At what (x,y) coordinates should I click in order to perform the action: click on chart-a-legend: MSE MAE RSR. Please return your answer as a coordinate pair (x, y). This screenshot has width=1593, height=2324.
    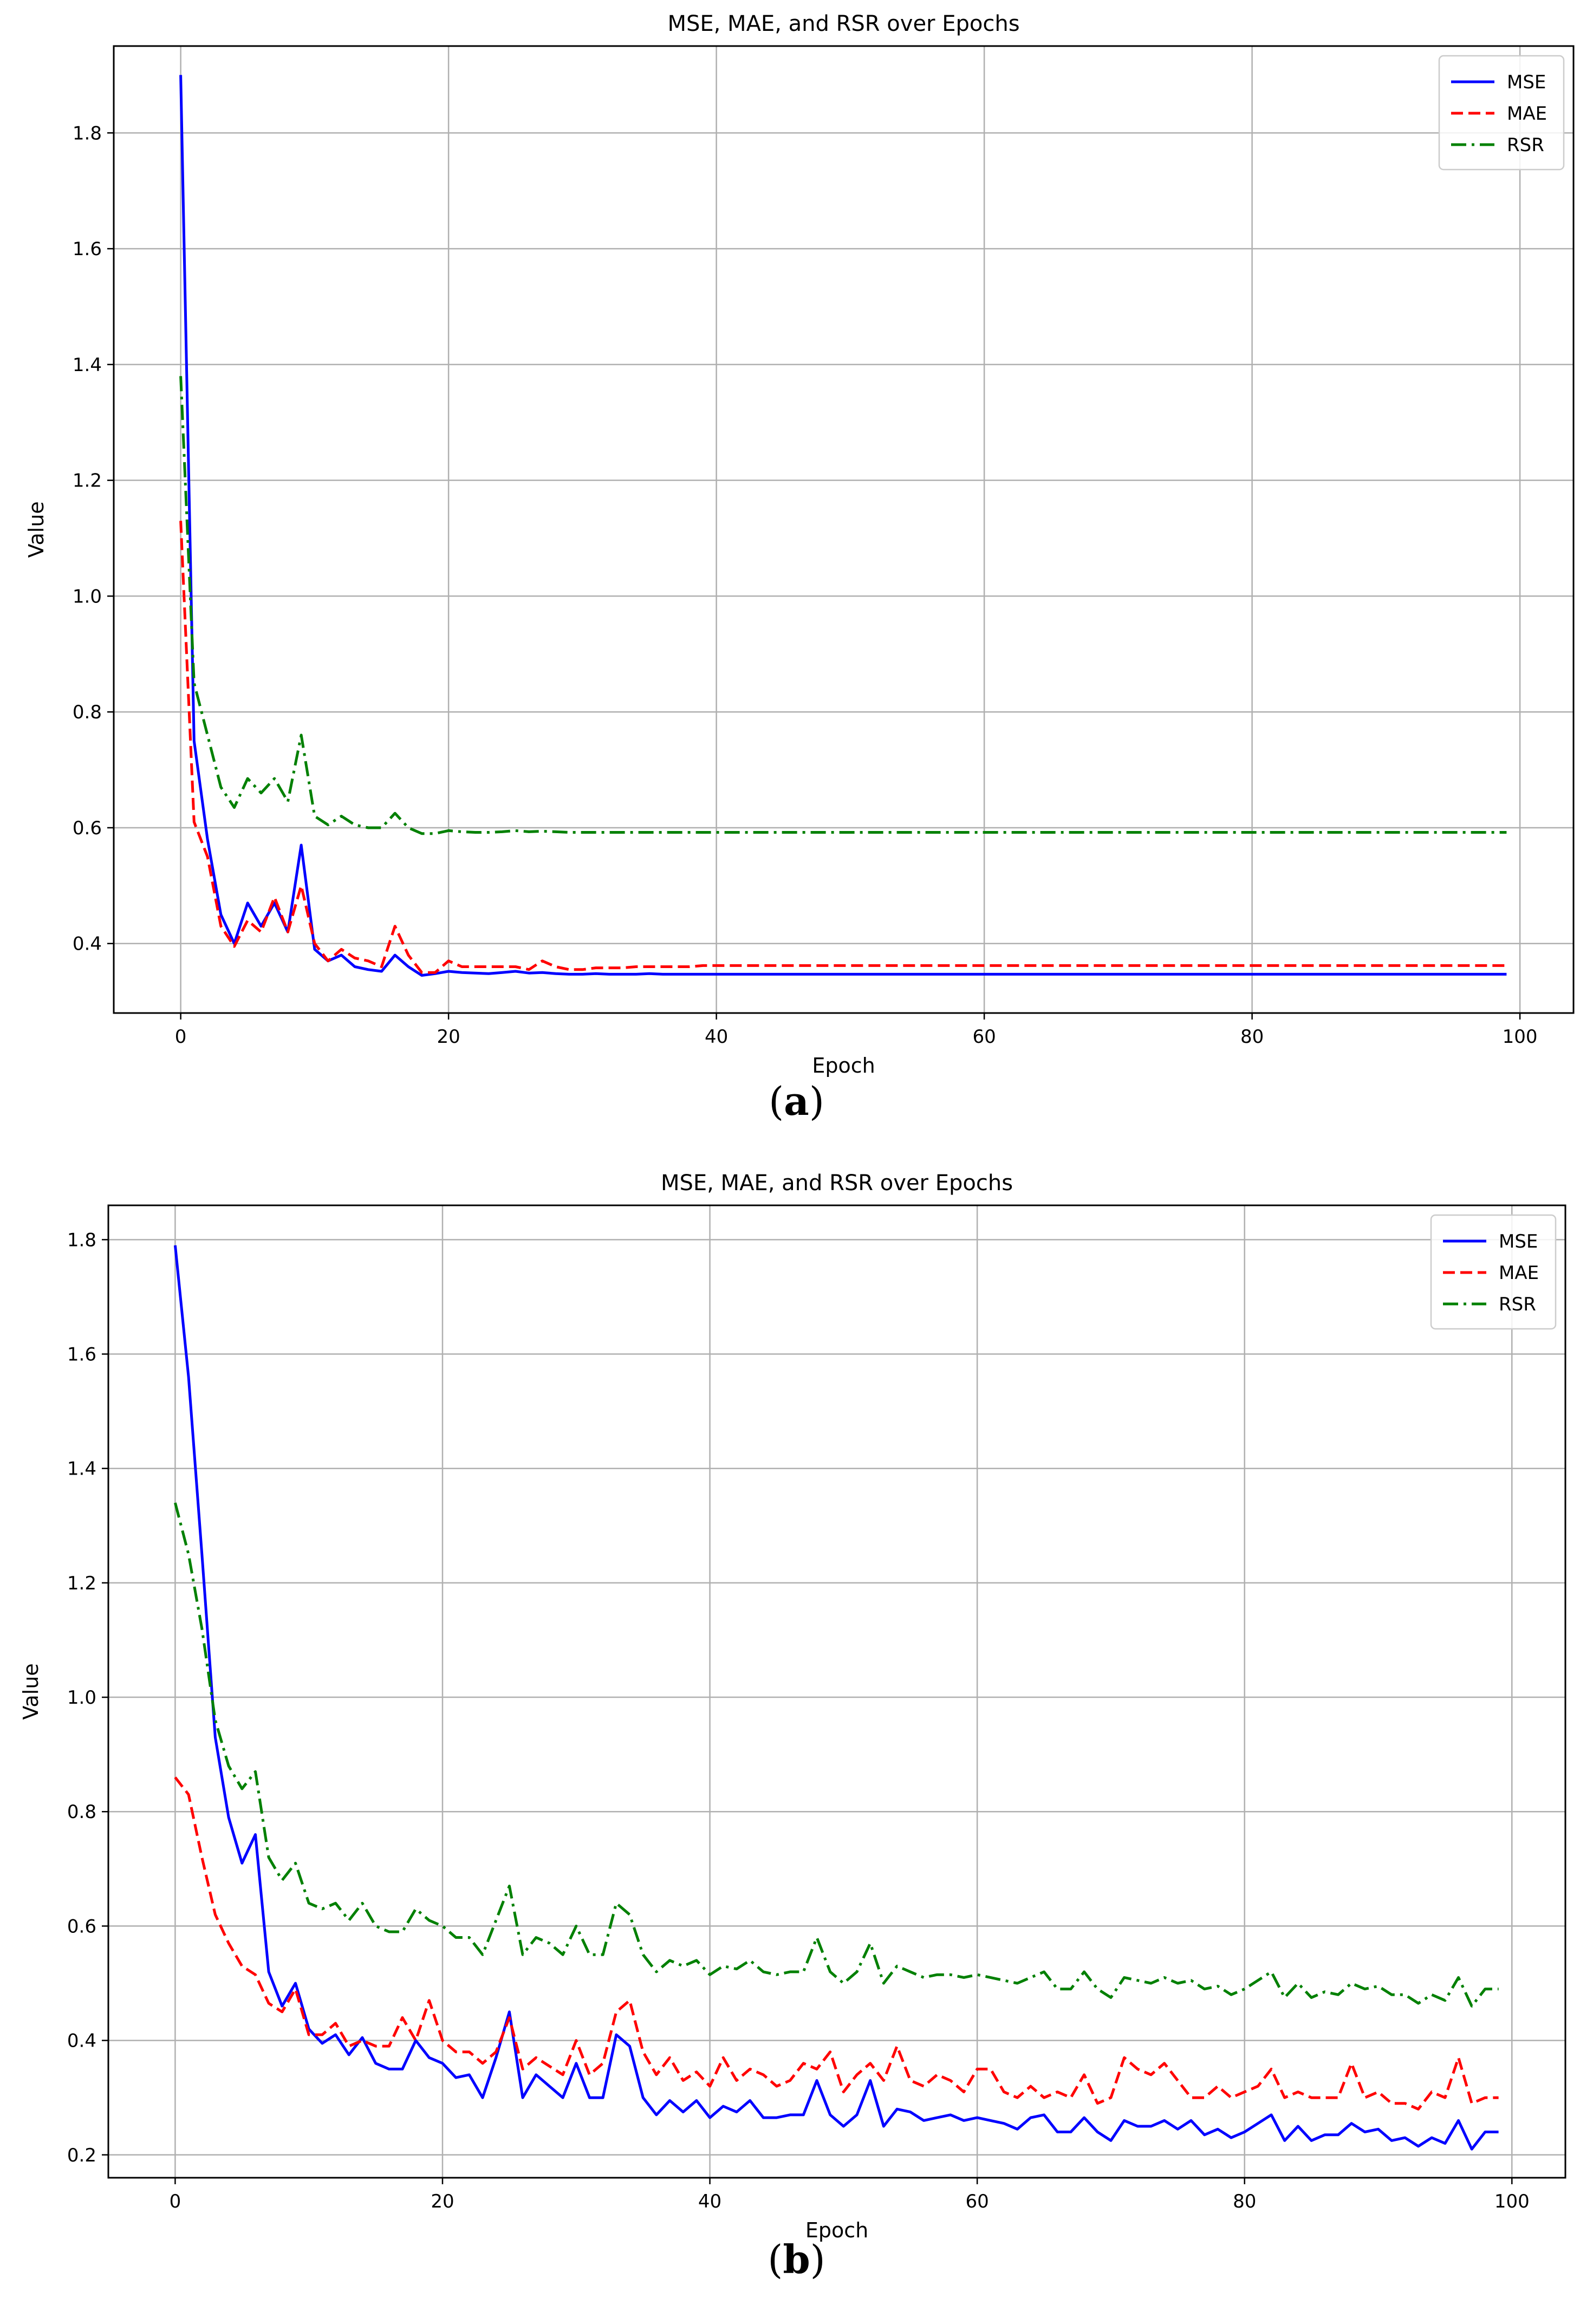
    Looking at the image, I should click on (1501, 113).